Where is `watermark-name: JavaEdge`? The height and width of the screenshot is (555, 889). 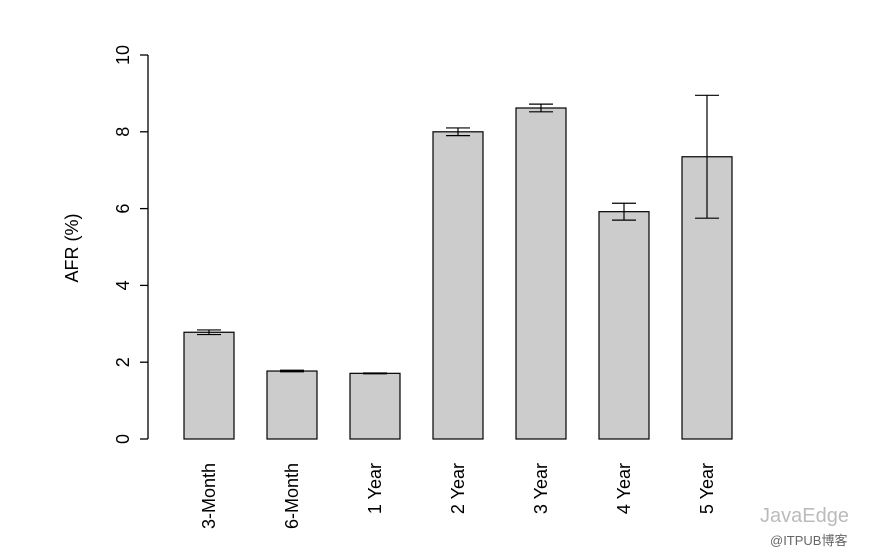 watermark-name: JavaEdge is located at coordinates (804, 516).